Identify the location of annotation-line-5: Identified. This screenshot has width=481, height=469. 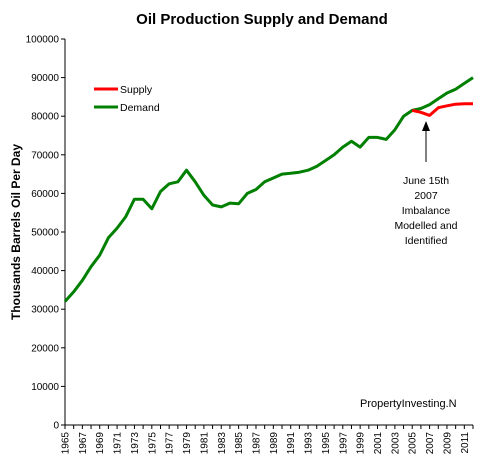
(426, 241).